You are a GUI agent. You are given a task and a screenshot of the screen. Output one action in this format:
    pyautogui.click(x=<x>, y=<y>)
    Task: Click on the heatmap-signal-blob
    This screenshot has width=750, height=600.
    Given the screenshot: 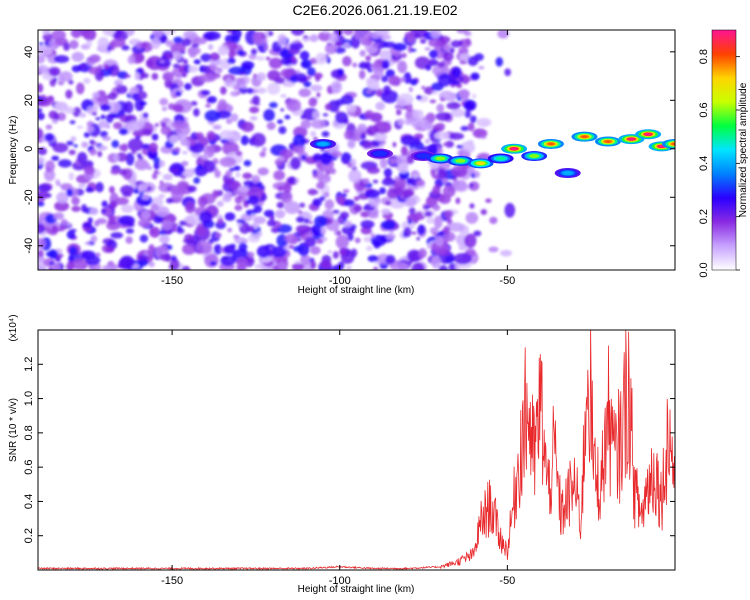 What is the action you would take?
    pyautogui.click(x=460, y=161)
    